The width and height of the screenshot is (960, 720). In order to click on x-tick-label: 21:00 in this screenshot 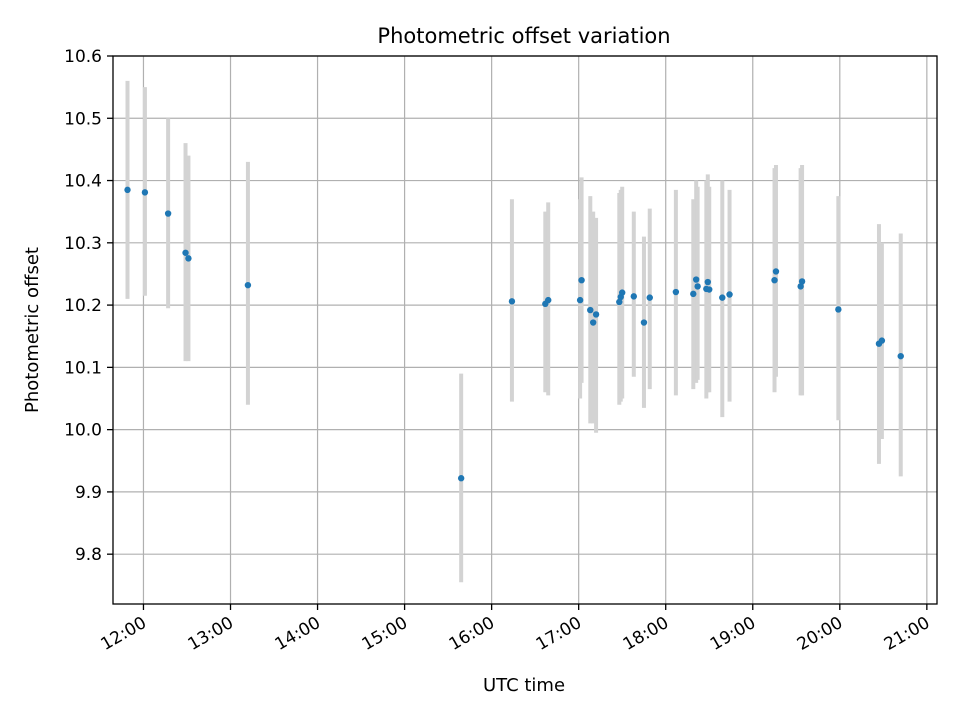, I will do `click(907, 634)`.